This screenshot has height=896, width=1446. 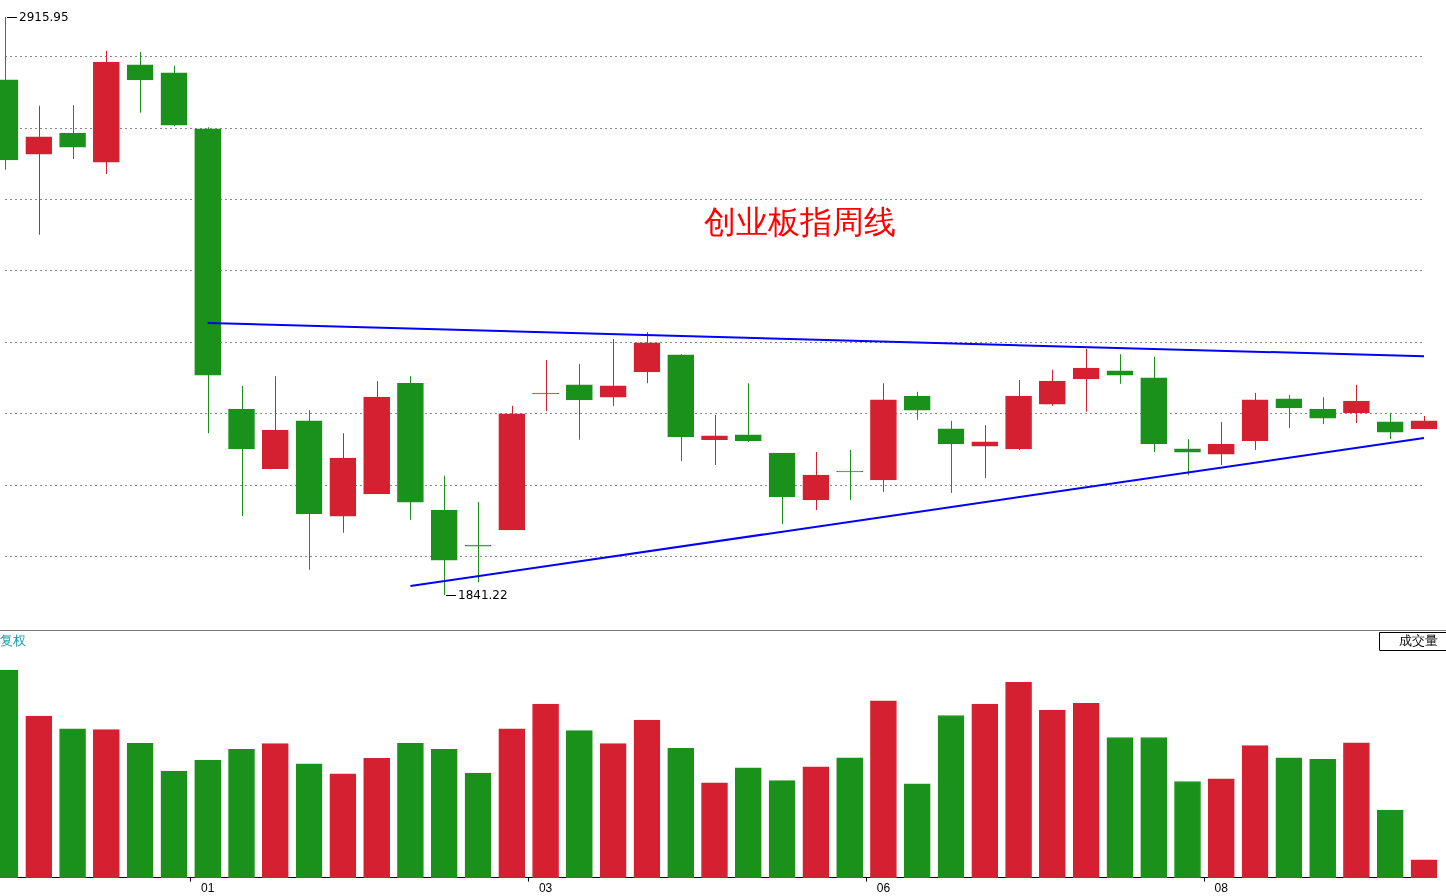 What do you see at coordinates (545, 888) in the screenshot?
I see `x-tick-label: 03` at bounding box center [545, 888].